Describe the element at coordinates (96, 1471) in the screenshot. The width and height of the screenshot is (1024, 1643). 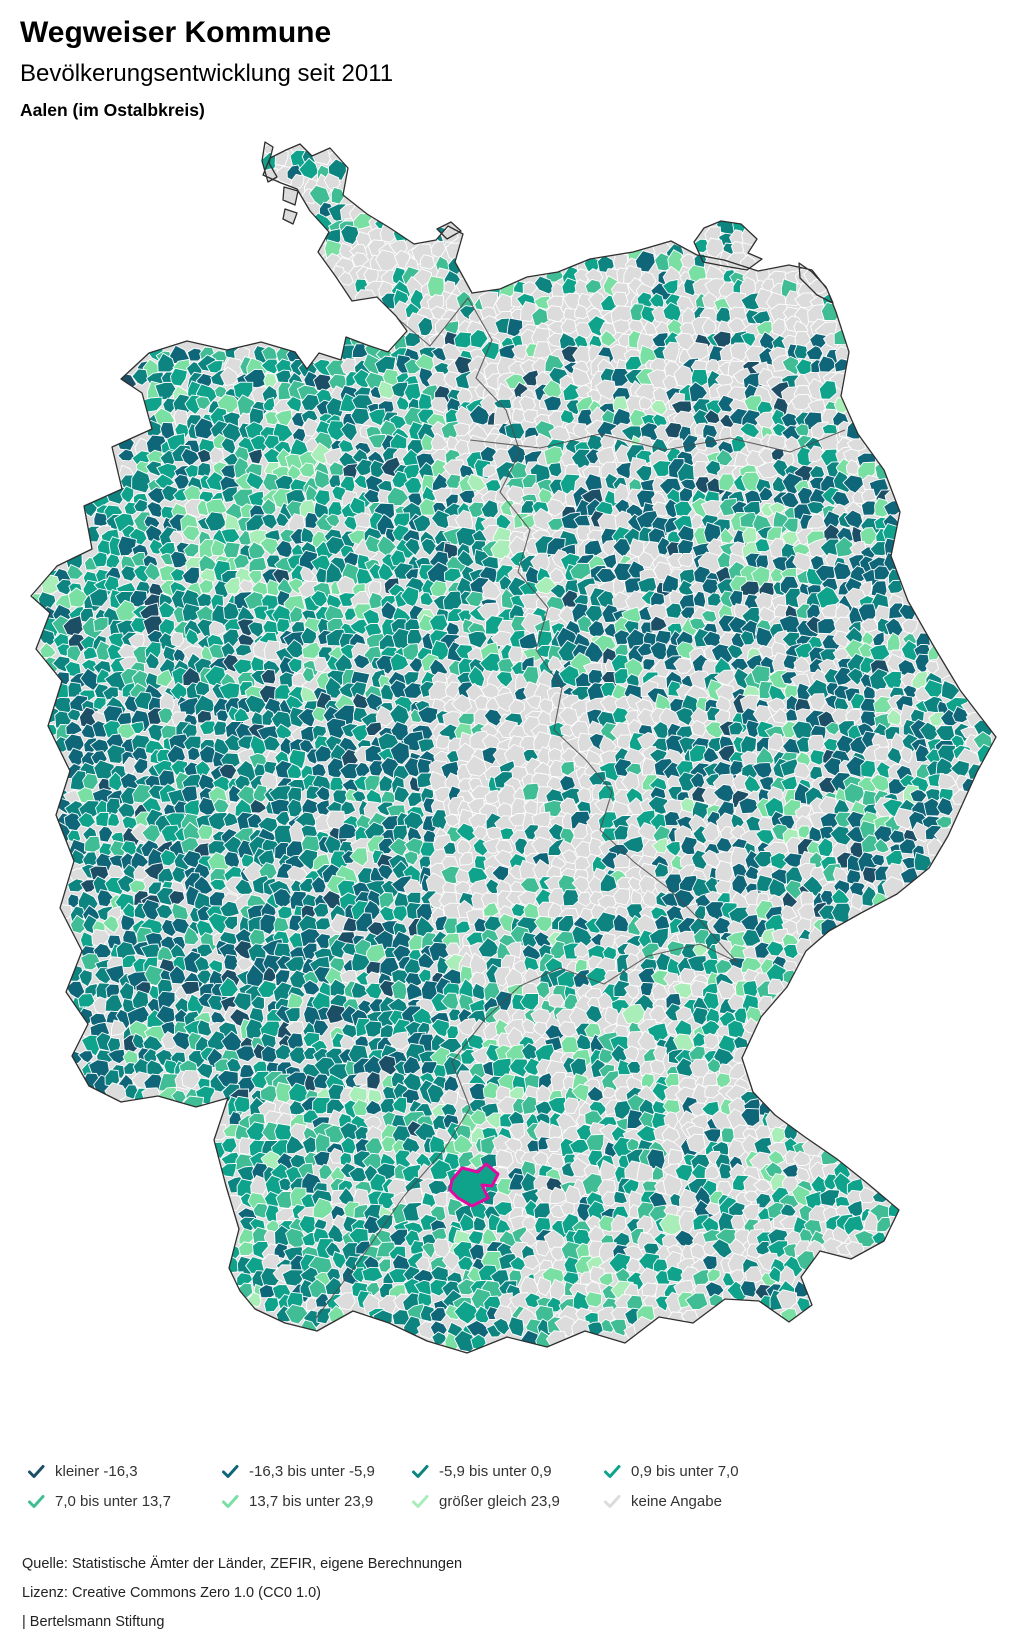
I see `legend-label: kleiner -16,3` at that location.